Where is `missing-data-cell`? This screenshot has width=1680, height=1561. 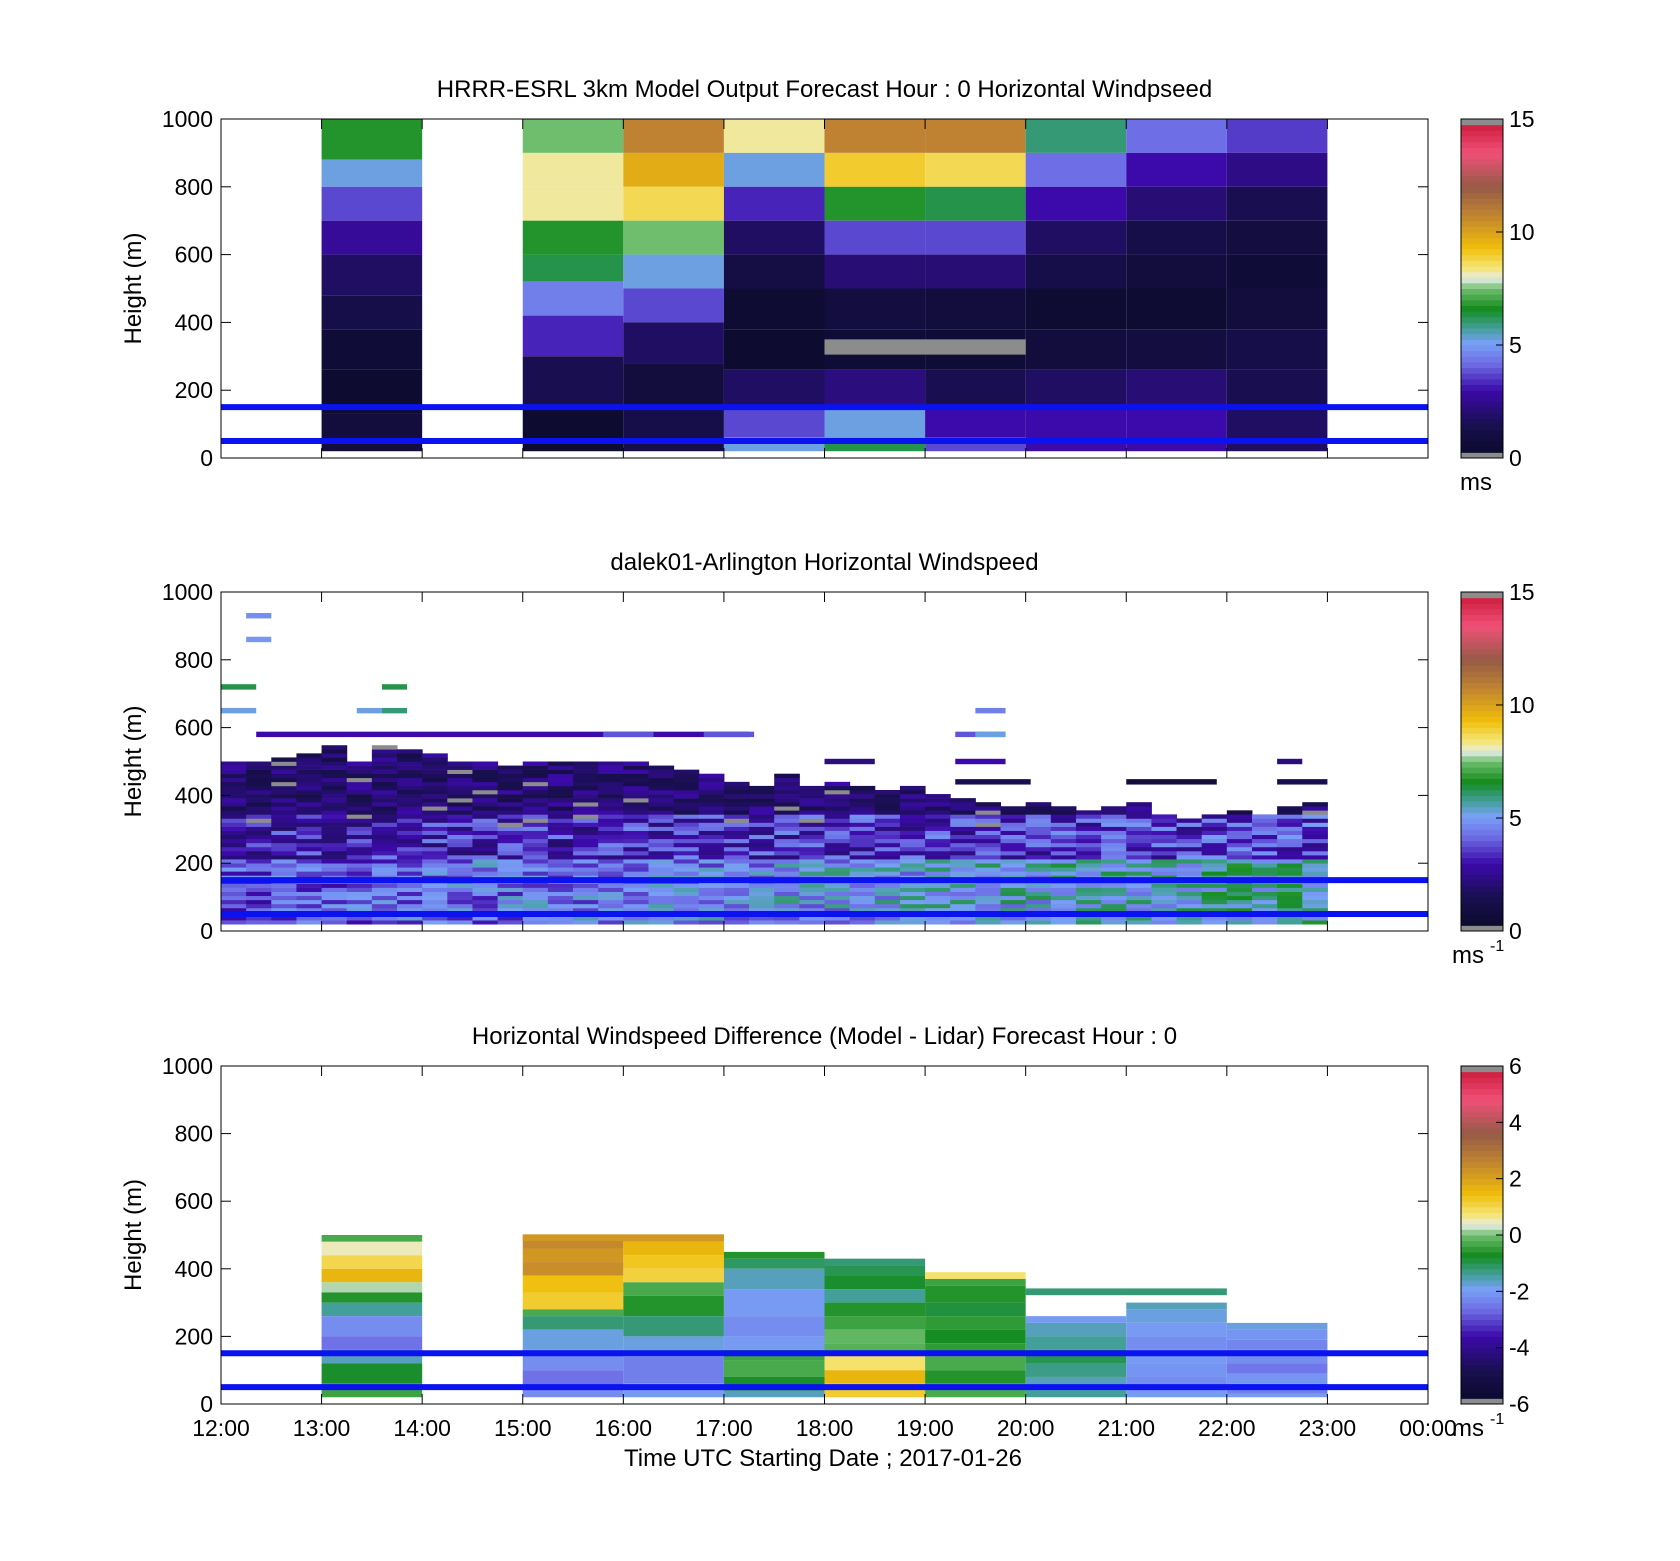
missing-data-cell is located at coordinates (925, 347).